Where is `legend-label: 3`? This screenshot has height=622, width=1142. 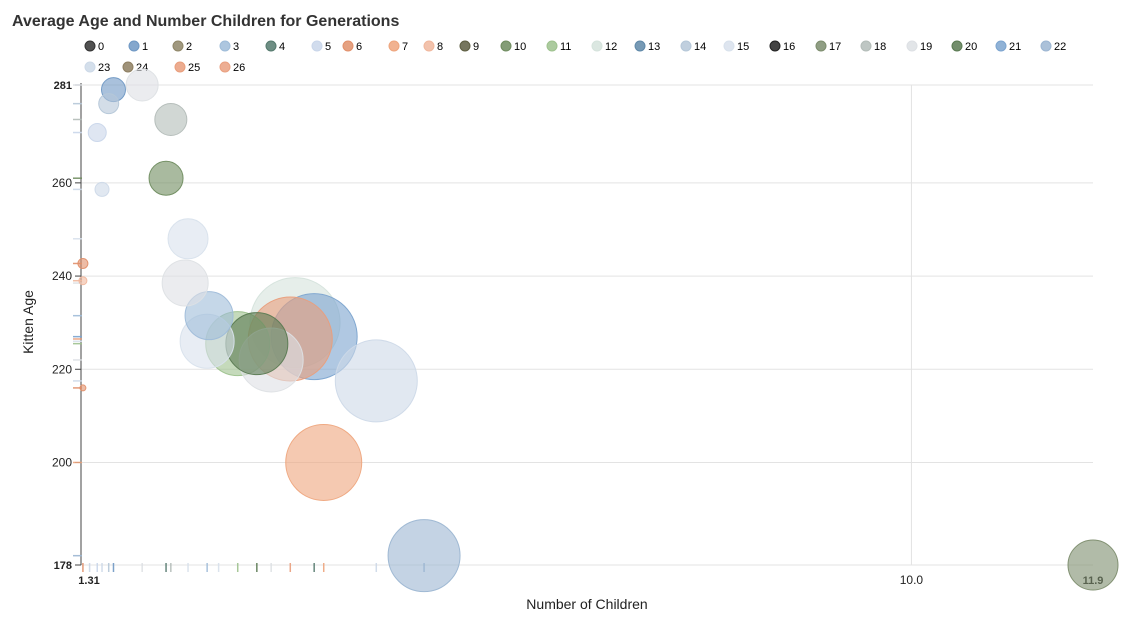 legend-label: 3 is located at coordinates (236, 47).